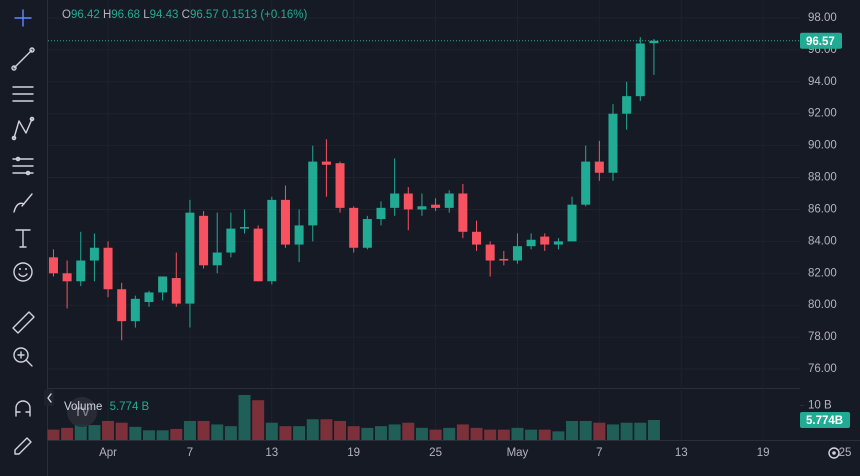  What do you see at coordinates (23, 322) in the screenshot?
I see `ruler-tool` at bounding box center [23, 322].